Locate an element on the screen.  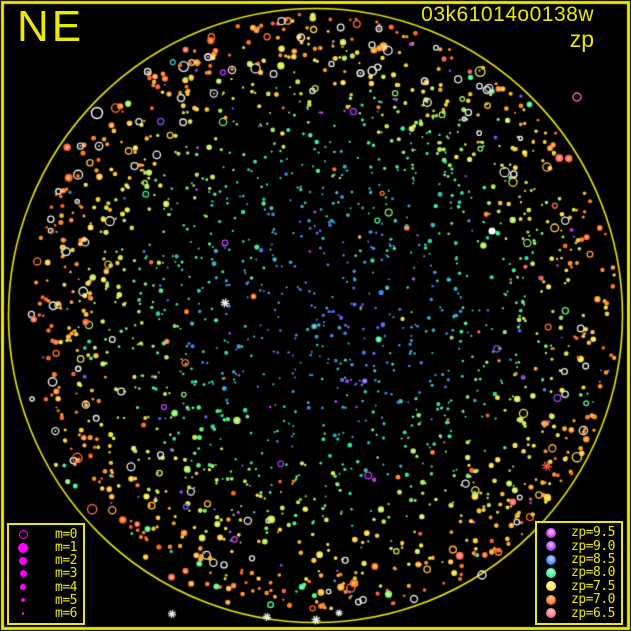
legend-row: zp=6.5 is located at coordinates (579, 613).